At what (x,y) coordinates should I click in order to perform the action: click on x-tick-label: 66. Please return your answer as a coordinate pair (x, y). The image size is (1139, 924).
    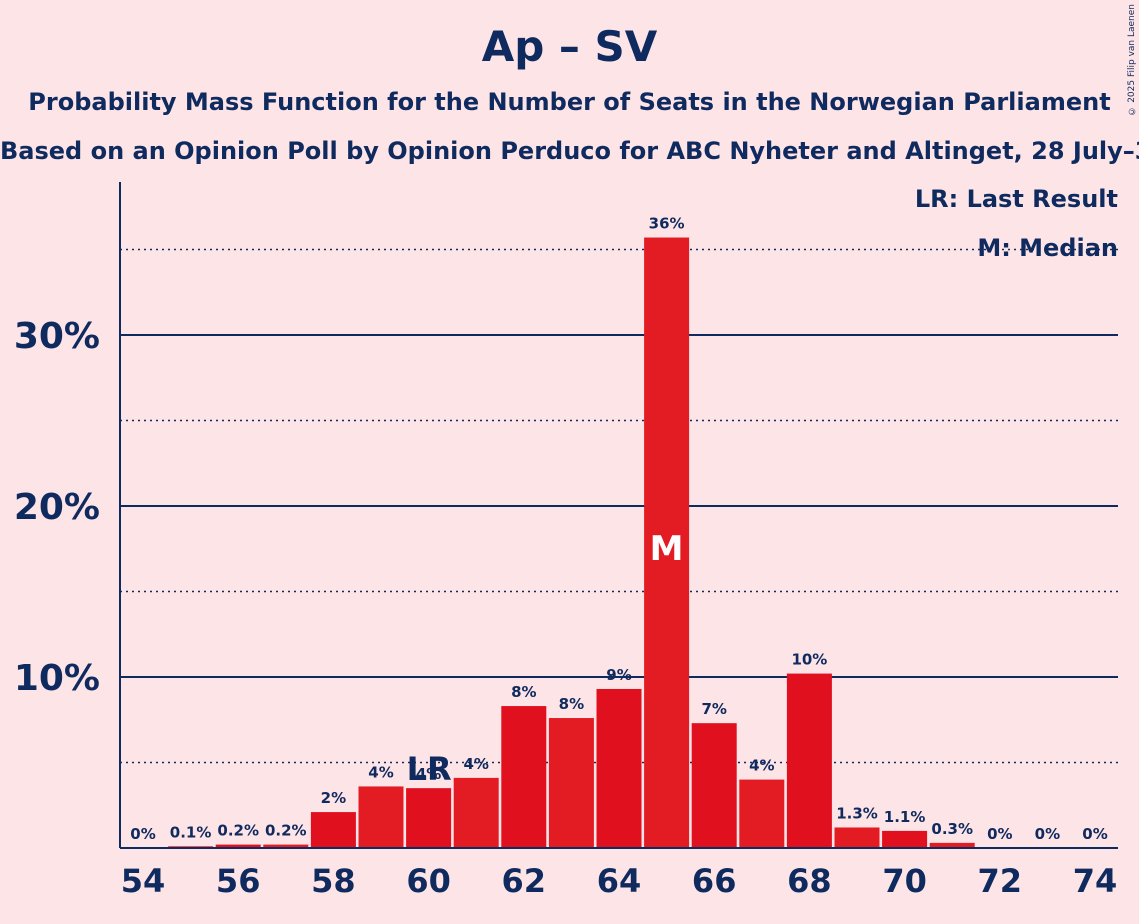
    Looking at the image, I should click on (714, 881).